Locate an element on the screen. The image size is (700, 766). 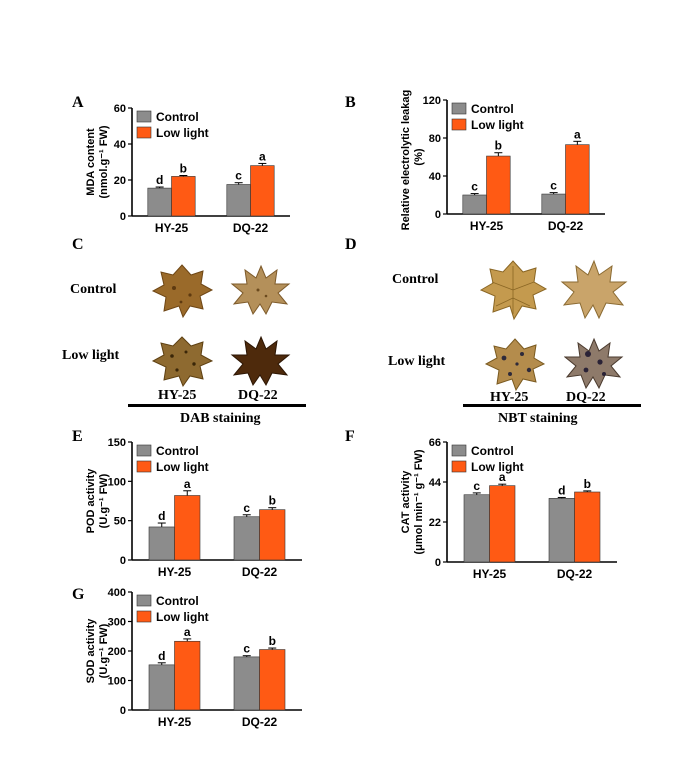
y-tick-label-g: 200 is located at coordinates (117, 652).